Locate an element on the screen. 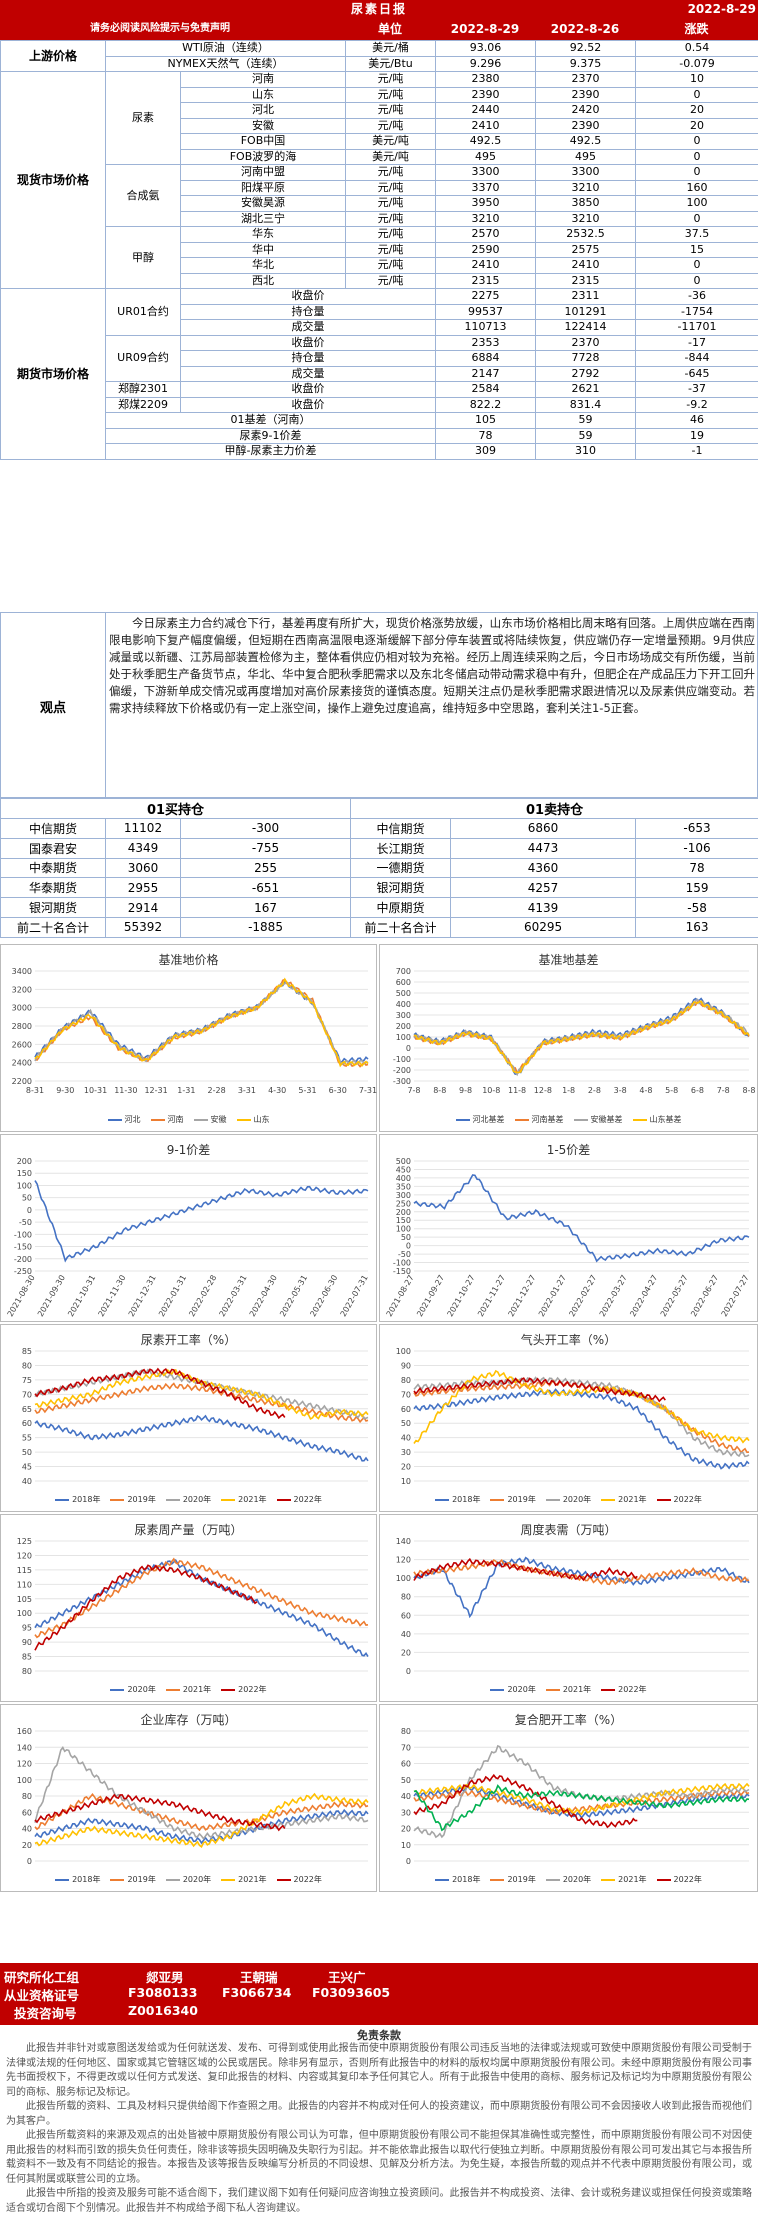  spot-group-label: 尿素 is located at coordinates (143, 118).